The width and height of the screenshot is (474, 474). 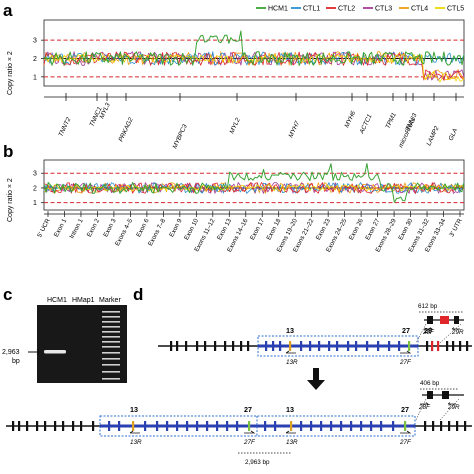 What do you see at coordinates (254, 48) in the screenshot?
I see `series-line-hcm1` at bounding box center [254, 48].